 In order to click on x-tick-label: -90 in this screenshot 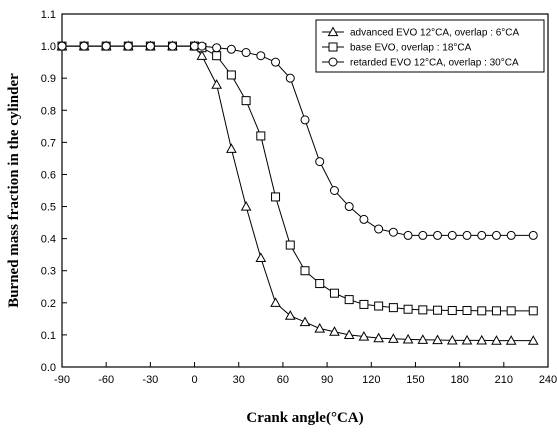, I will do `click(62, 380)`.